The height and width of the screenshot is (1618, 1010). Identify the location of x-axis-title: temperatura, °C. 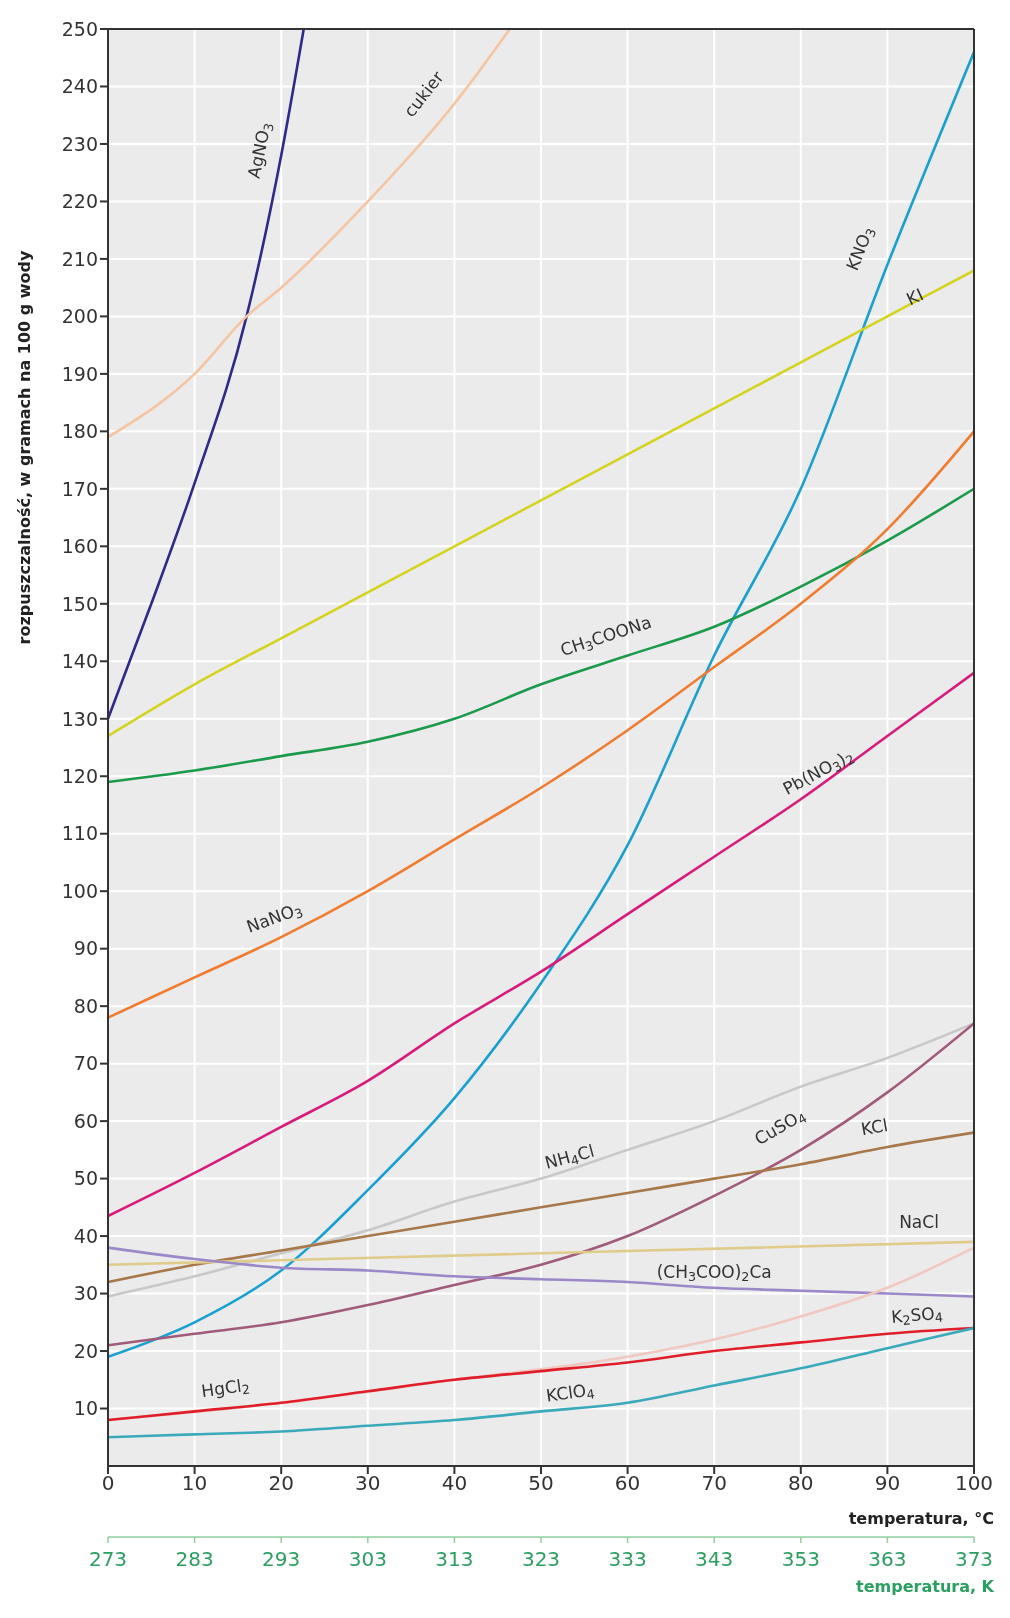
(921, 1518).